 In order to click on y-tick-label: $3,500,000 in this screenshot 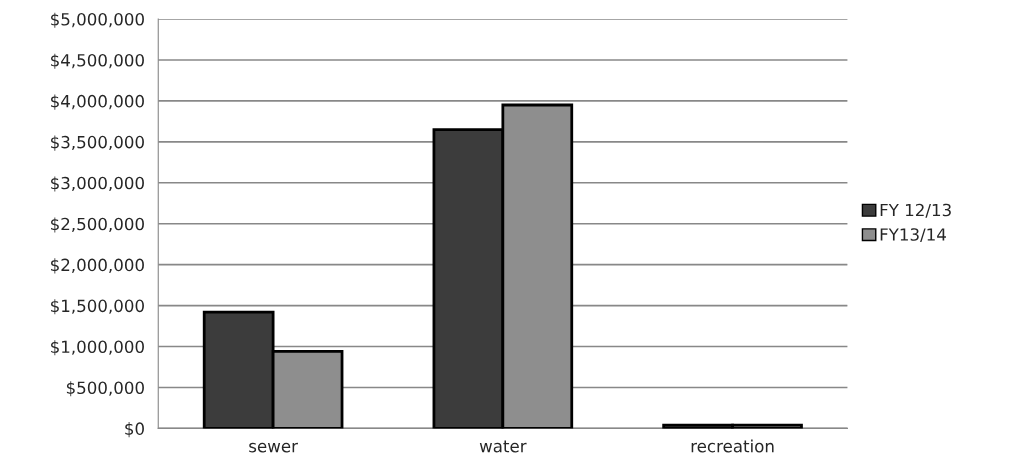, I will do `click(97, 143)`.